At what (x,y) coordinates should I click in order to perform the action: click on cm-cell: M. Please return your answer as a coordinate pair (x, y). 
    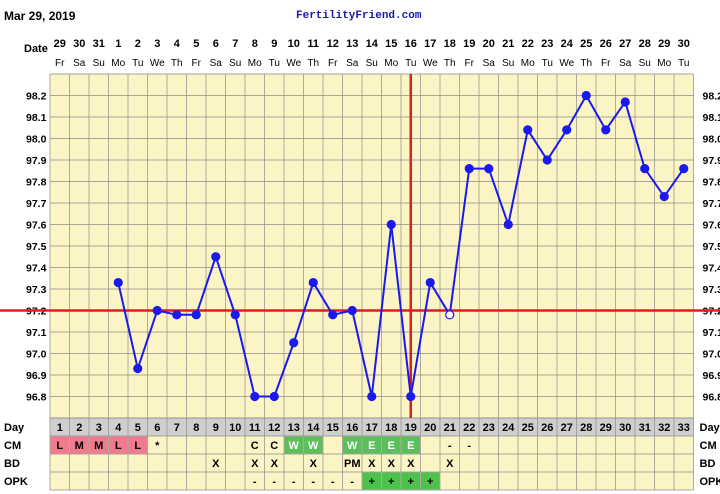
    Looking at the image, I should click on (98, 446).